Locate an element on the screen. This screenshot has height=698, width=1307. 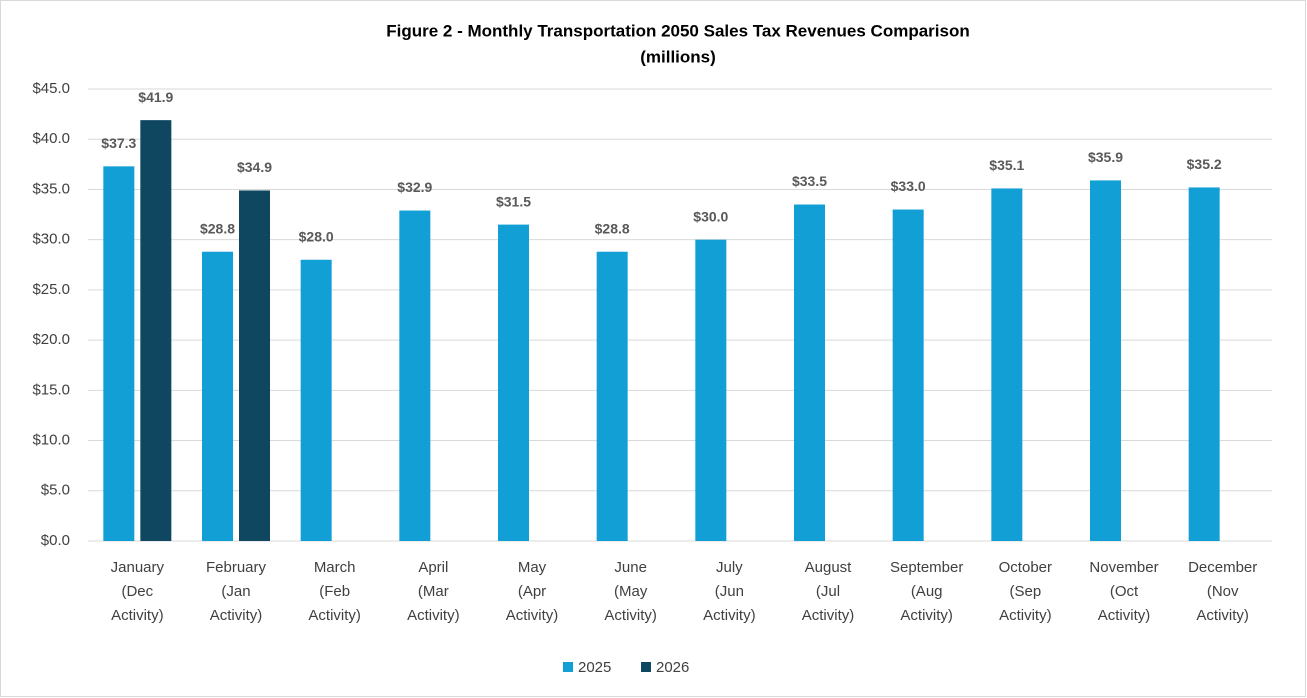
value-label: $35.1 is located at coordinates (1006, 165).